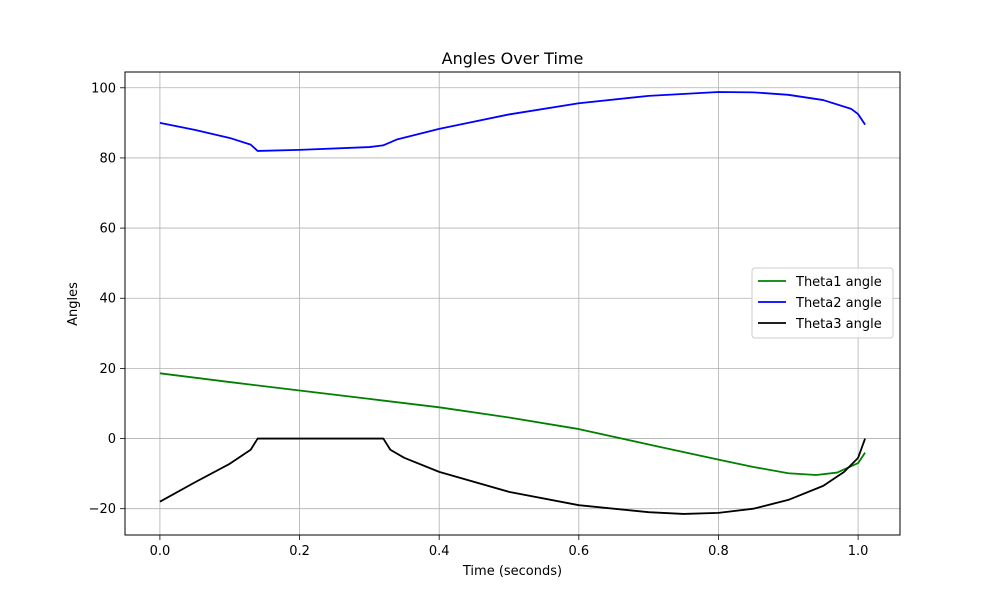  I want to click on y-tick-label: 20, so click(107, 369).